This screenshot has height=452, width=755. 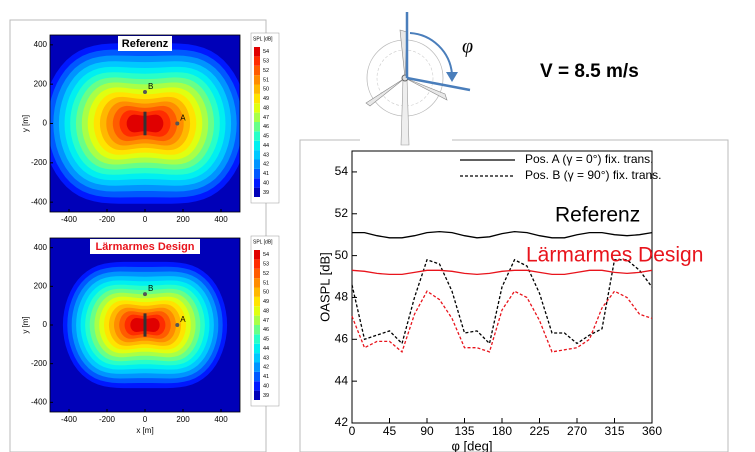 I want to click on turbine-diagram: φ, so click(x=416, y=79).